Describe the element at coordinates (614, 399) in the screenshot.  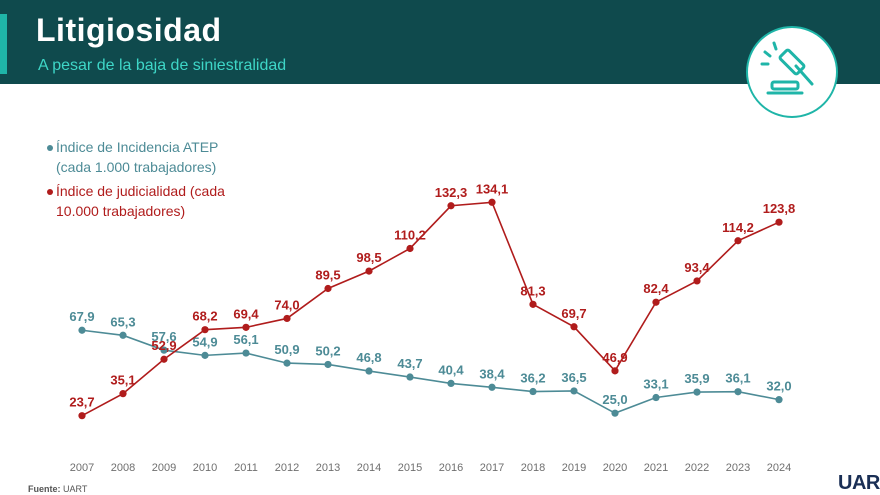
I see `data-label-atep: 25,0` at that location.